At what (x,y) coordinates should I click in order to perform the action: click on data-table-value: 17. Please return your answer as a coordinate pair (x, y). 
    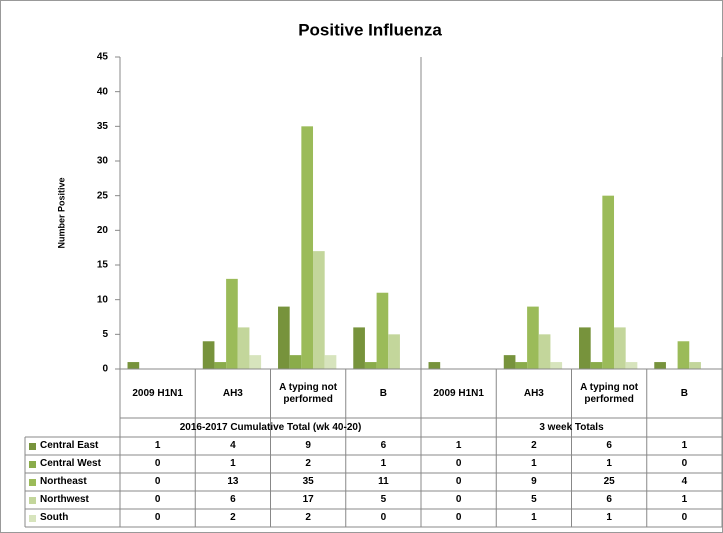
    Looking at the image, I should click on (308, 500).